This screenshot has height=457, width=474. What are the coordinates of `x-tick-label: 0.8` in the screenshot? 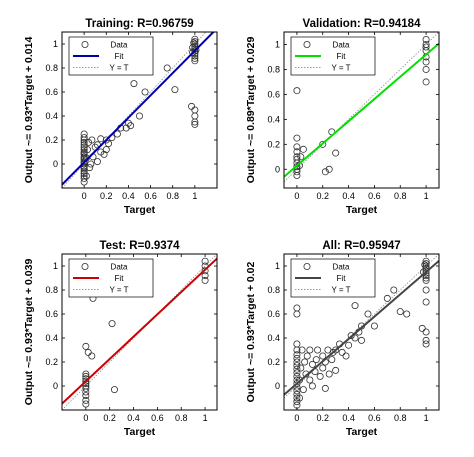 It's located at (181, 418).